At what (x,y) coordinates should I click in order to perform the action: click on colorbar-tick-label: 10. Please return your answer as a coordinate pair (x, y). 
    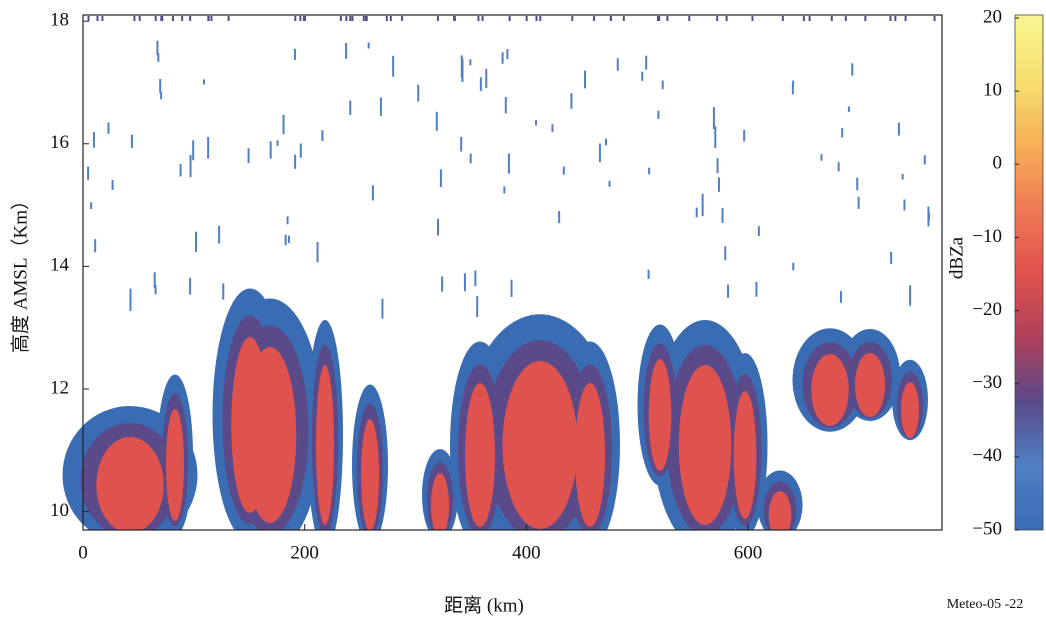
    Looking at the image, I should click on (992, 90).